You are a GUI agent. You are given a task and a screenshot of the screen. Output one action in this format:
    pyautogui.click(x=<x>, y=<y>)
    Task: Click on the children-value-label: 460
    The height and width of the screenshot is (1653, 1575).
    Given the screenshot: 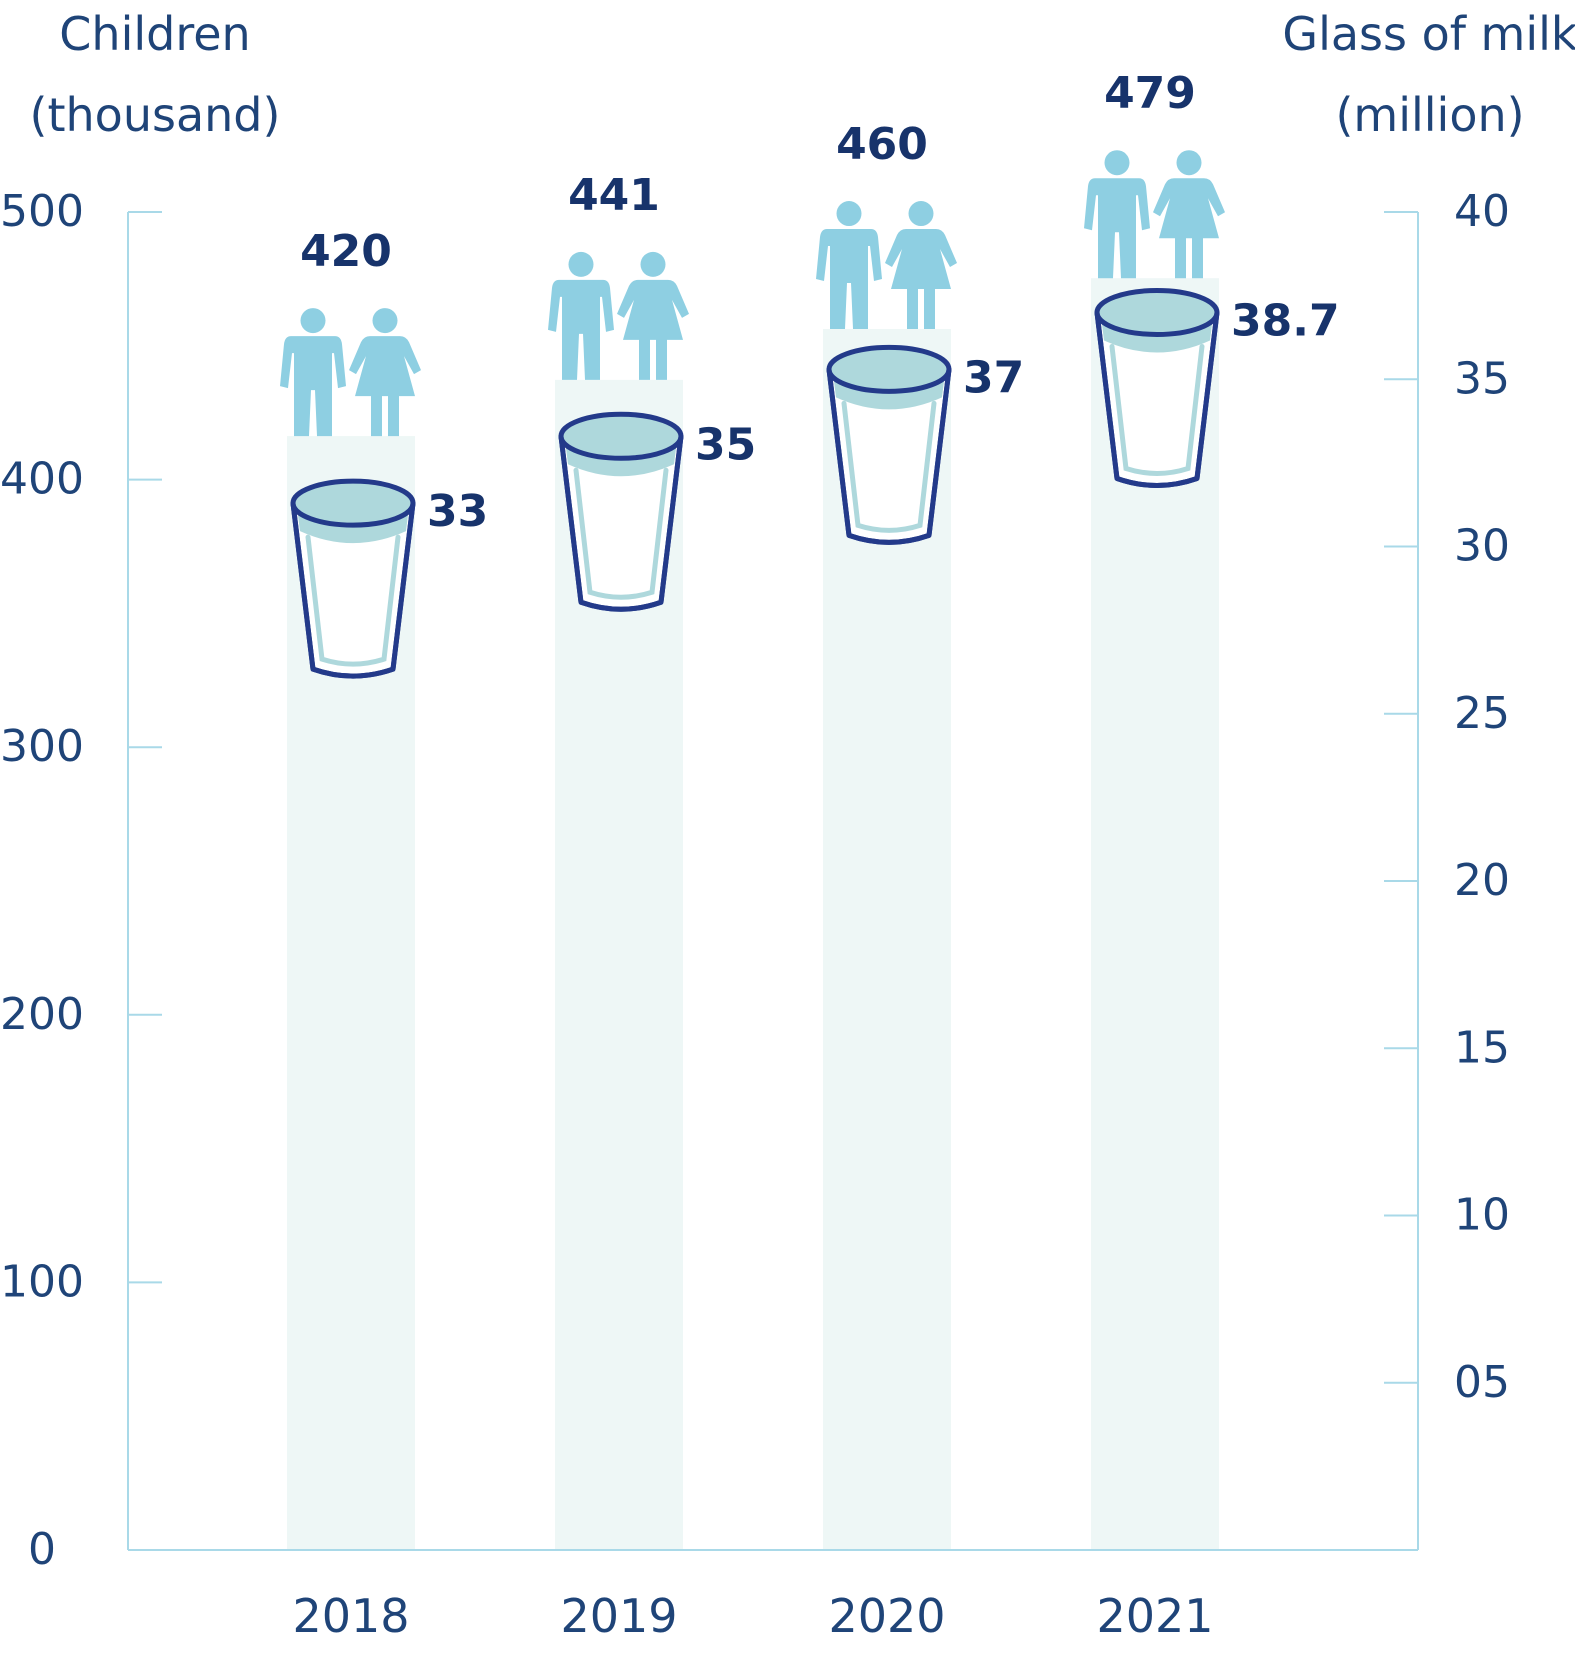 What is the action you would take?
    pyautogui.click(x=882, y=144)
    